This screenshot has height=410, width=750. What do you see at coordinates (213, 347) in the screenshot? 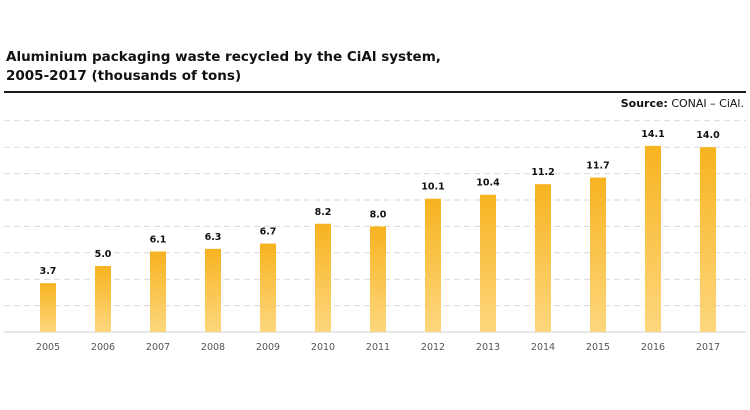
I see `x-tick-2008: 2008` at bounding box center [213, 347].